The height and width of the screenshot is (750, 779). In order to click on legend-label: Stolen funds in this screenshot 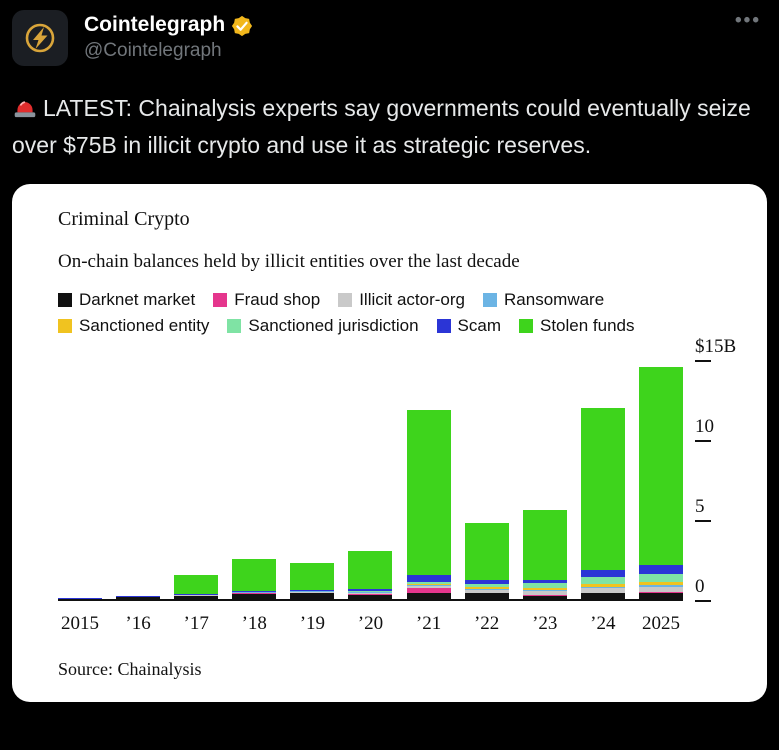, I will do `click(587, 325)`.